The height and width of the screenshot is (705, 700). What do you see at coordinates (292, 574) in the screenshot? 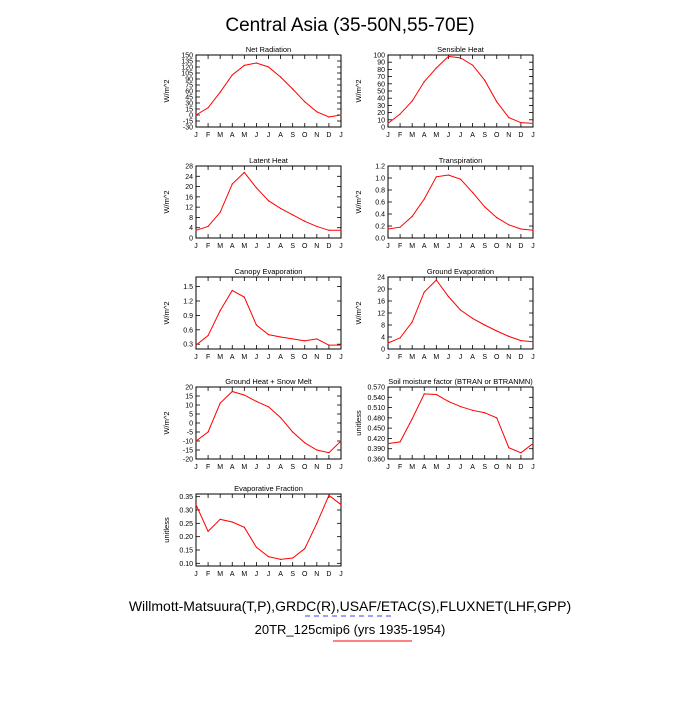
I see `x-tick-label: S` at bounding box center [292, 574].